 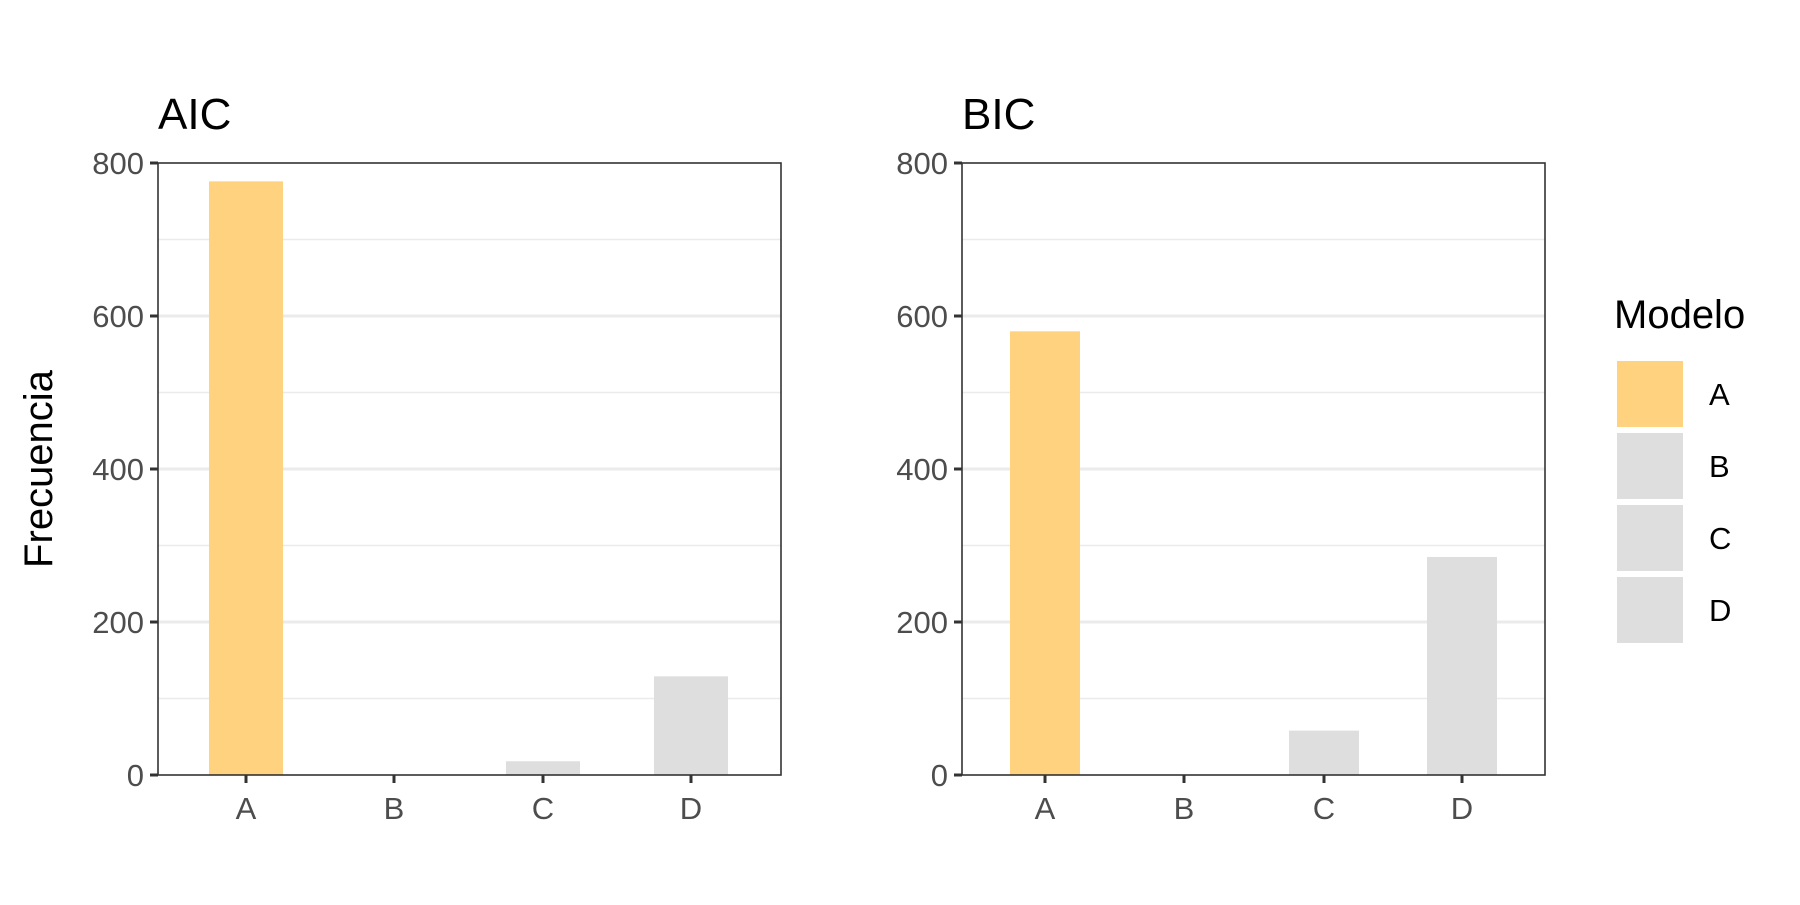 What do you see at coordinates (998, 114) in the screenshot?
I see `panel-title: BIC` at bounding box center [998, 114].